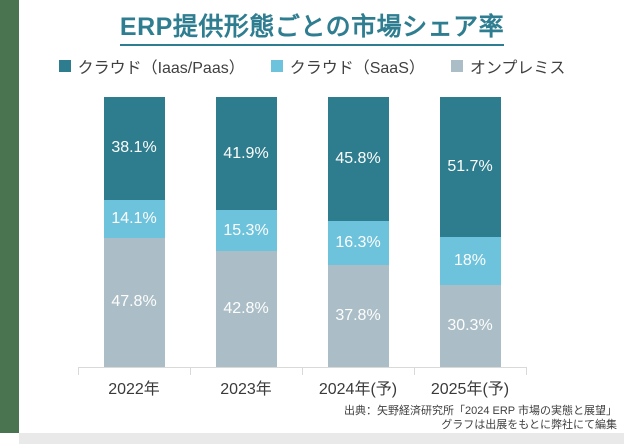 The width and height of the screenshot is (624, 444). I want to click on legend-item-onpremise: オンプレミス, so click(508, 66).